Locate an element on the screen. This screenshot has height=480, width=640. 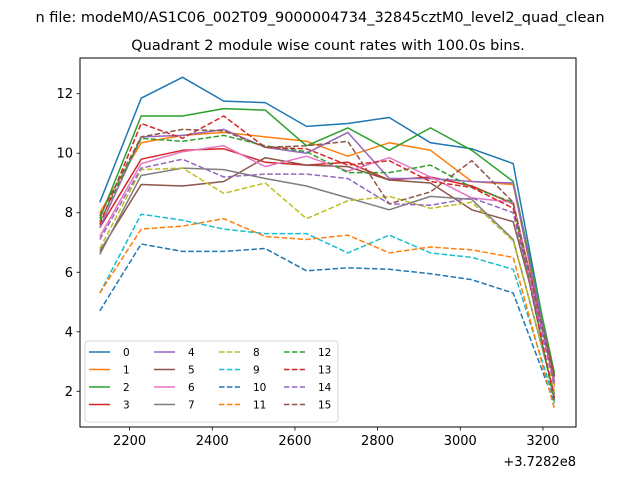
legend-label-3: 3 is located at coordinates (126, 406).